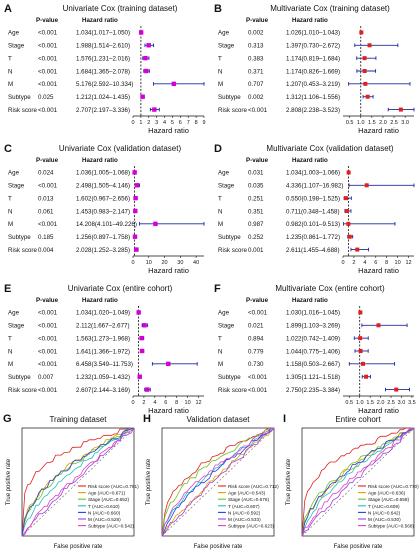  What do you see at coordinates (256, 58) in the screenshot?
I see `row-pvalue: 0.383` at bounding box center [256, 58].